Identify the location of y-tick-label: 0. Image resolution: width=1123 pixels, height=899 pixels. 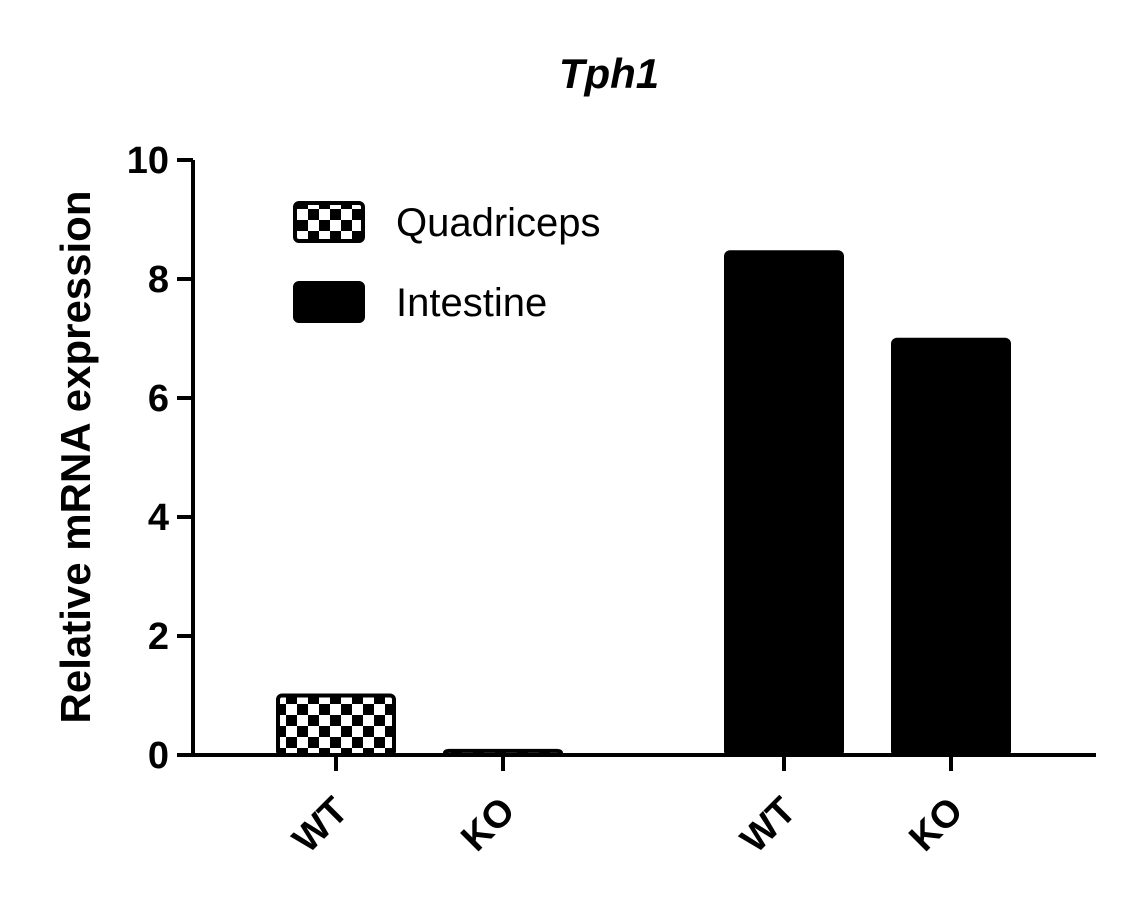
(158, 756).